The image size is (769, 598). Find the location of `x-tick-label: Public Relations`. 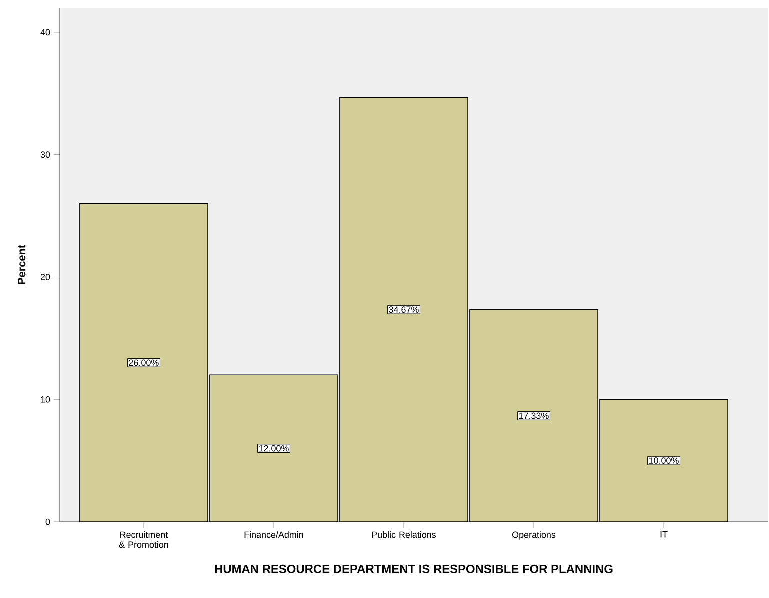

x-tick-label: Public Relations is located at coordinates (404, 535).